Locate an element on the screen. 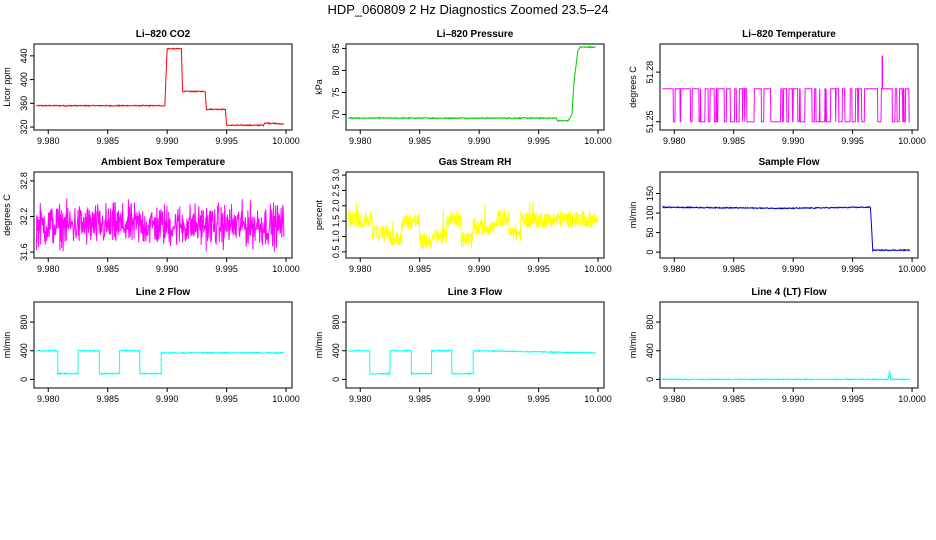 The width and height of the screenshot is (936, 540). y-tick-label: 32.2 is located at coordinates (24, 217).